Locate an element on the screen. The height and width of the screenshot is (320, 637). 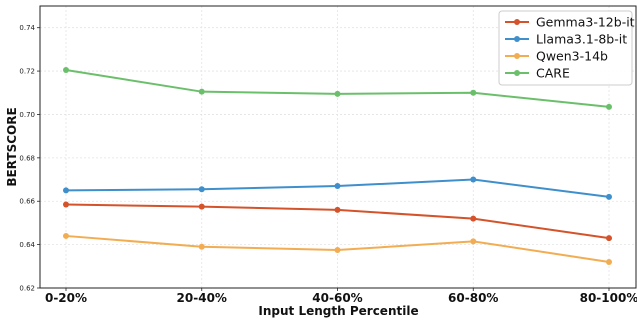
x-axis-ticks: 0-20% 20-40% 40-60% 60-80% 80-100% is located at coordinates (341, 296).